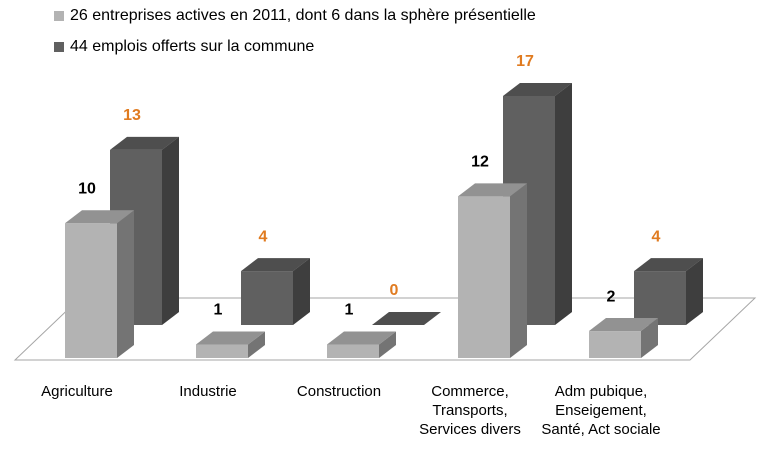 Image resolution: width=758 pixels, height=470 pixels. Describe the element at coordinates (394, 290) in the screenshot. I see `data-label: 0` at that location.